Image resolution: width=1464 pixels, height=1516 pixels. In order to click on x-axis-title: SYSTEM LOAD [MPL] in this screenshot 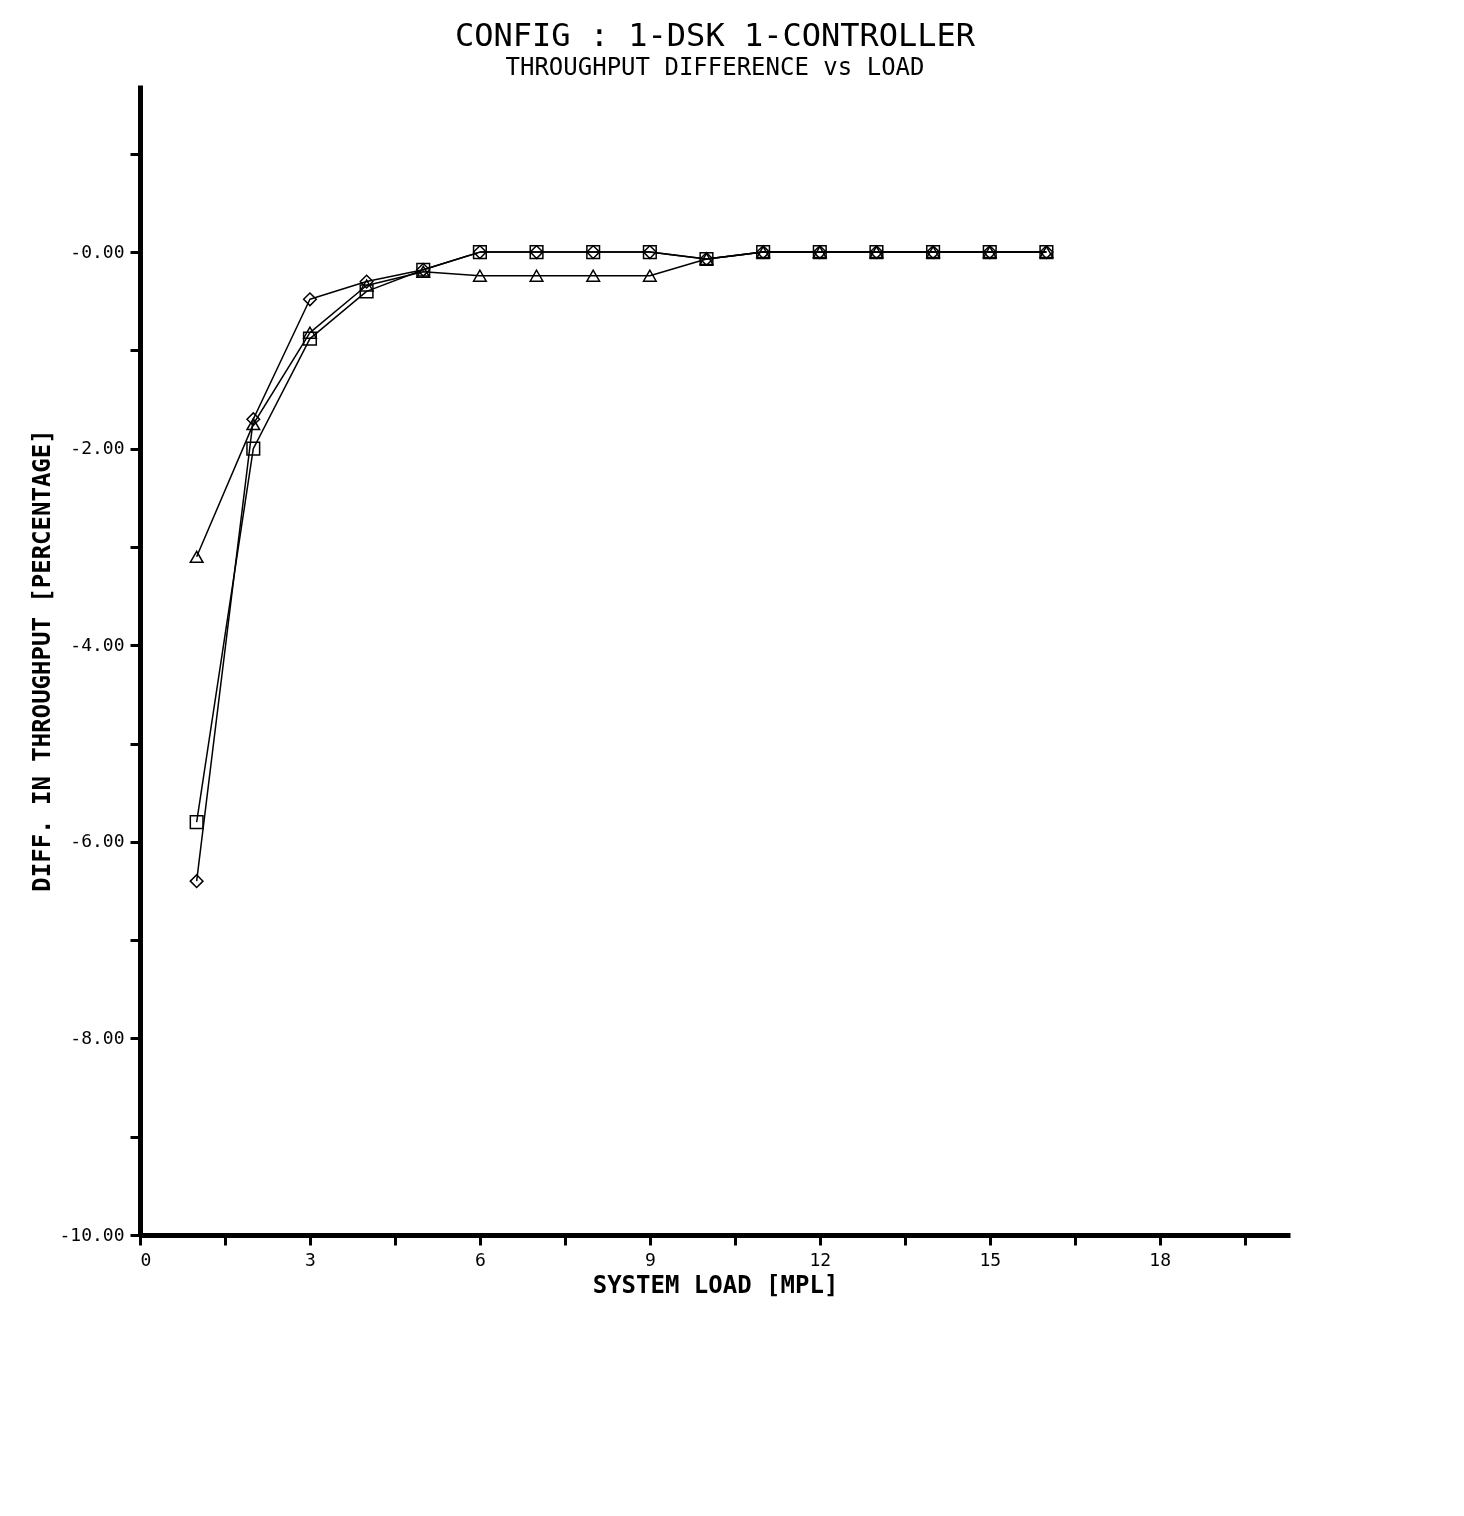, I will do `click(715, 1284)`.